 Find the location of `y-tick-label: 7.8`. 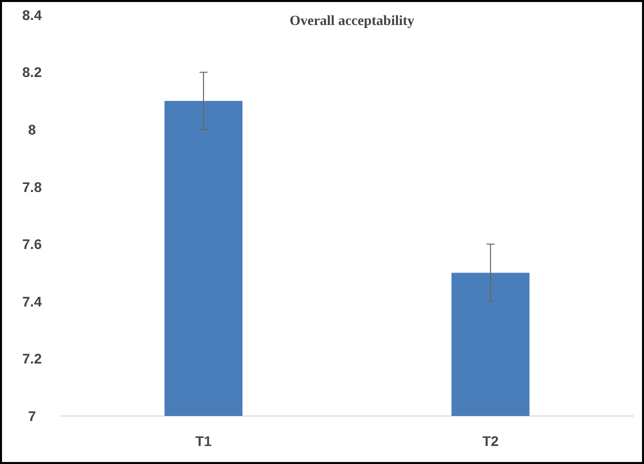

y-tick-label: 7.8 is located at coordinates (32, 186).